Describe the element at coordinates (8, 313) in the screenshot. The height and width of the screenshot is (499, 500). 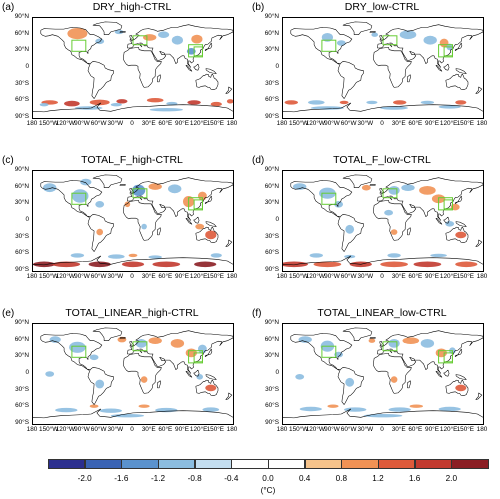
I see `panel-letter: (e)` at that location.